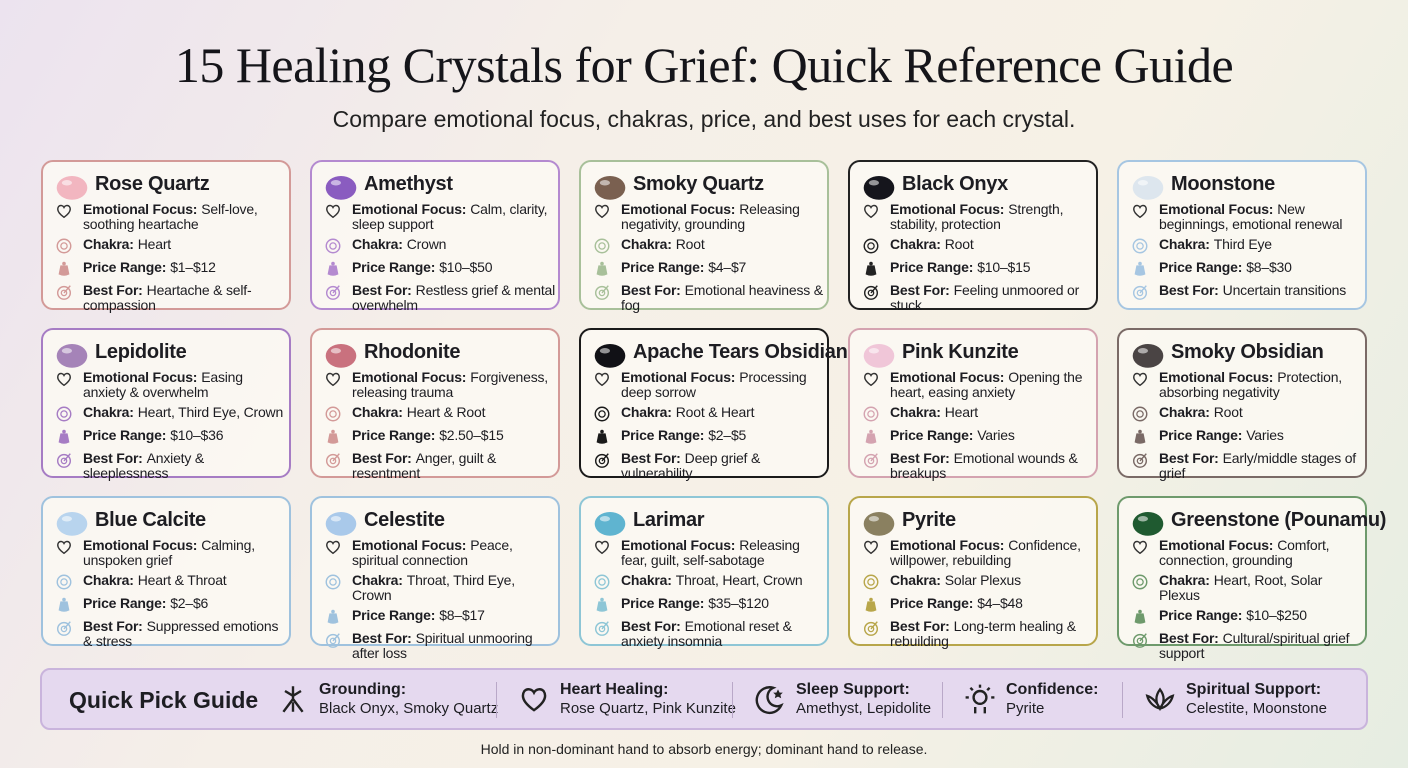 This screenshot has height=768, width=1408. I want to click on detail-row: Emotional Focus: Calming, unspoken grief, so click(171, 553).